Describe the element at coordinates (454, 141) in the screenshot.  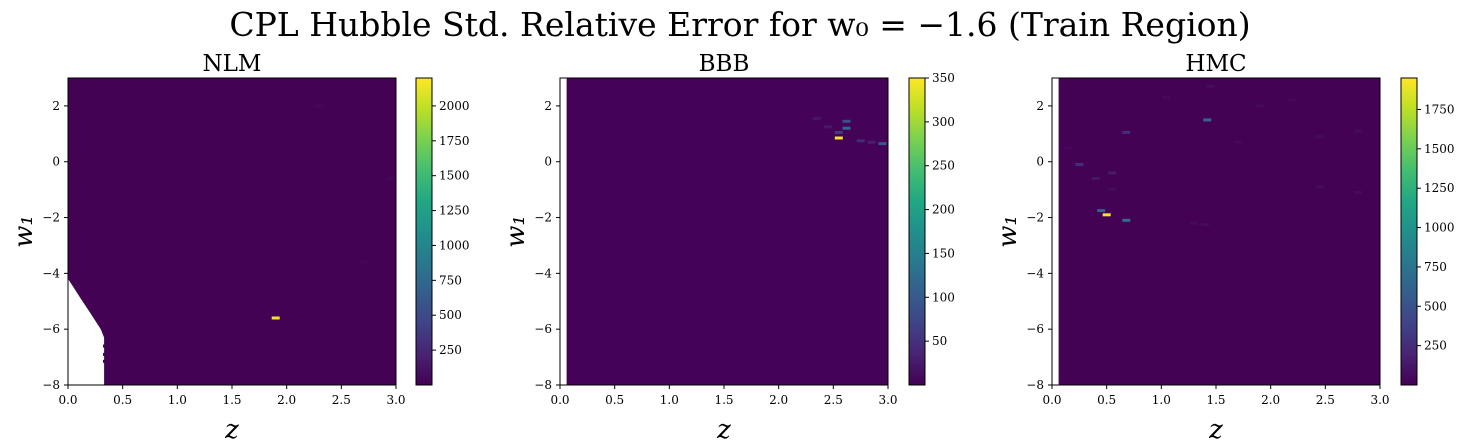
I see `colorbar-tick-label: 1750` at that location.